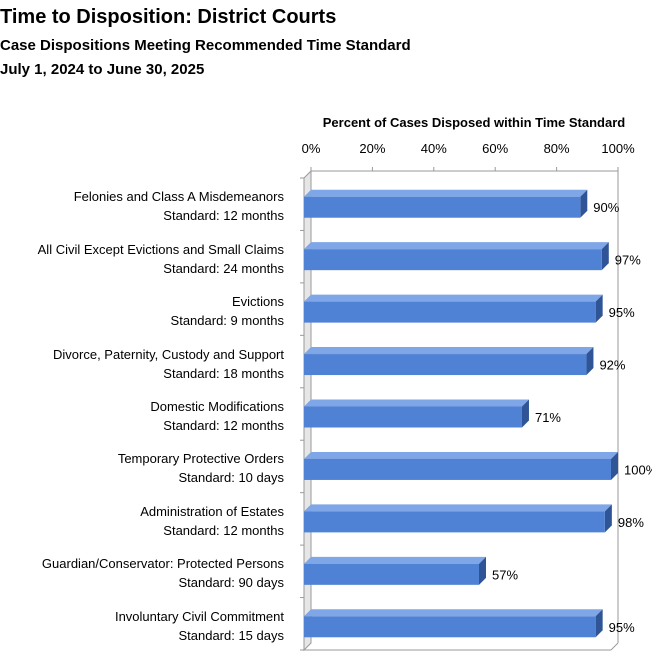  What do you see at coordinates (606, 207) in the screenshot?
I see `bar-value-label: 90%` at bounding box center [606, 207].